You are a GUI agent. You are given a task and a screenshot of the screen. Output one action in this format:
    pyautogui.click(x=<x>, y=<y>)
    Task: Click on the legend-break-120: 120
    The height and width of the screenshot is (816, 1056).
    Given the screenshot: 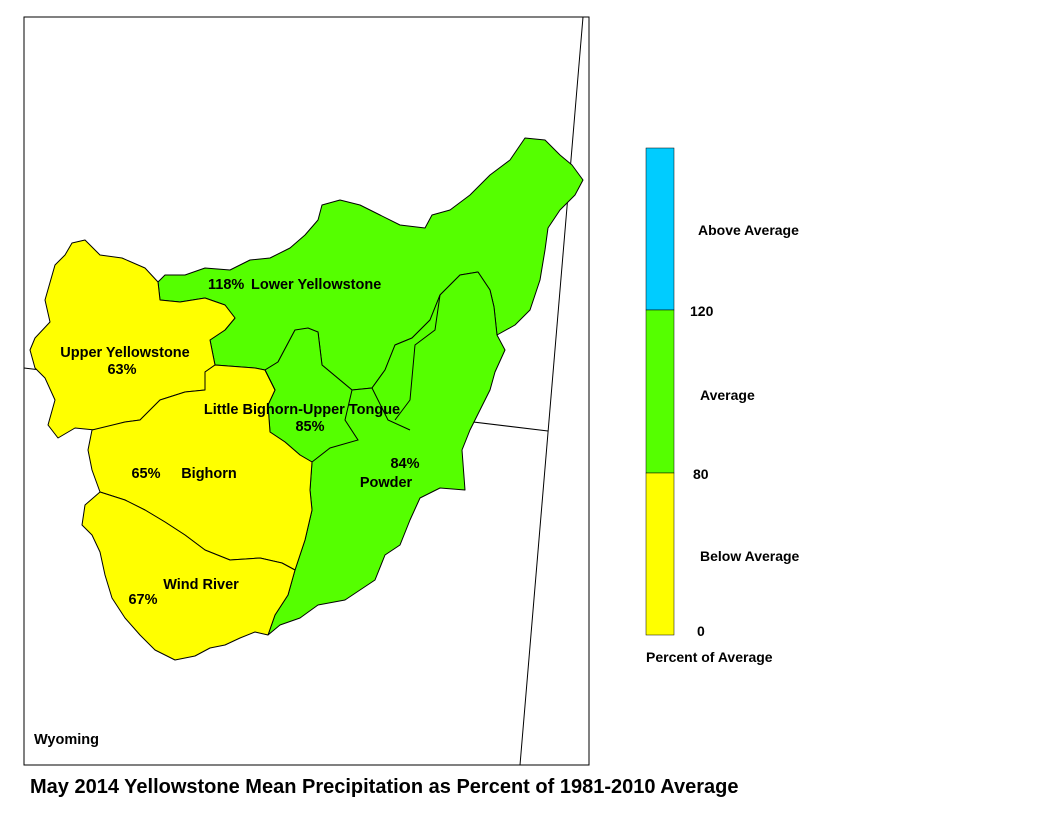 What is the action you would take?
    pyautogui.click(x=702, y=311)
    